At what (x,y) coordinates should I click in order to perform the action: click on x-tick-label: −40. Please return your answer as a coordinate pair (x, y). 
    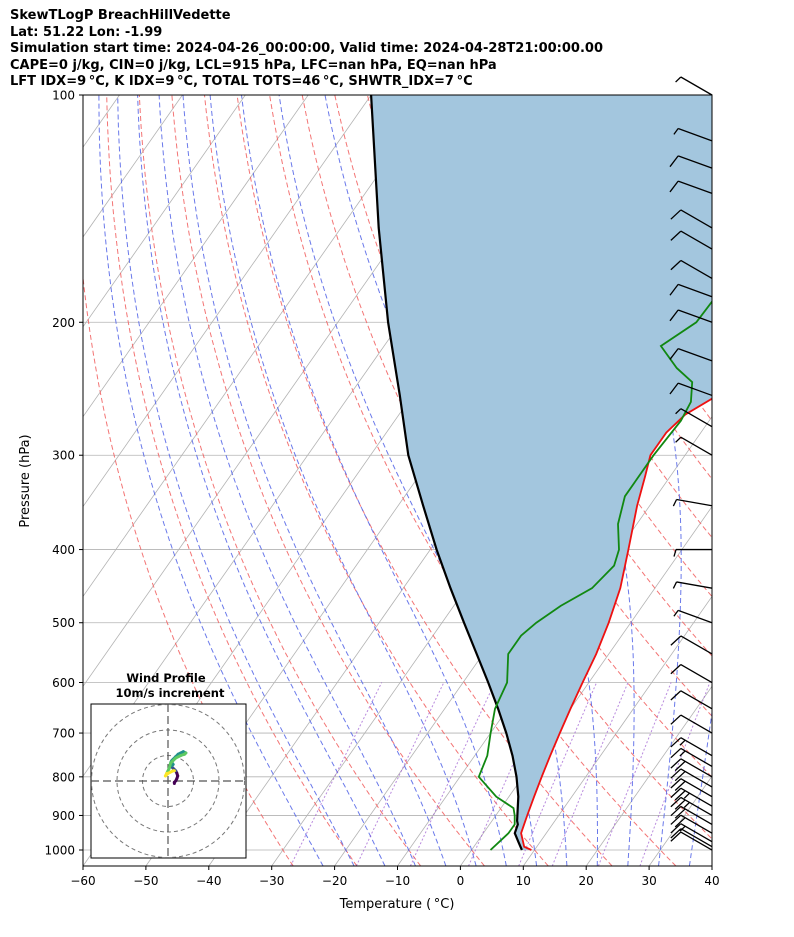
    Looking at the image, I should click on (208, 881).